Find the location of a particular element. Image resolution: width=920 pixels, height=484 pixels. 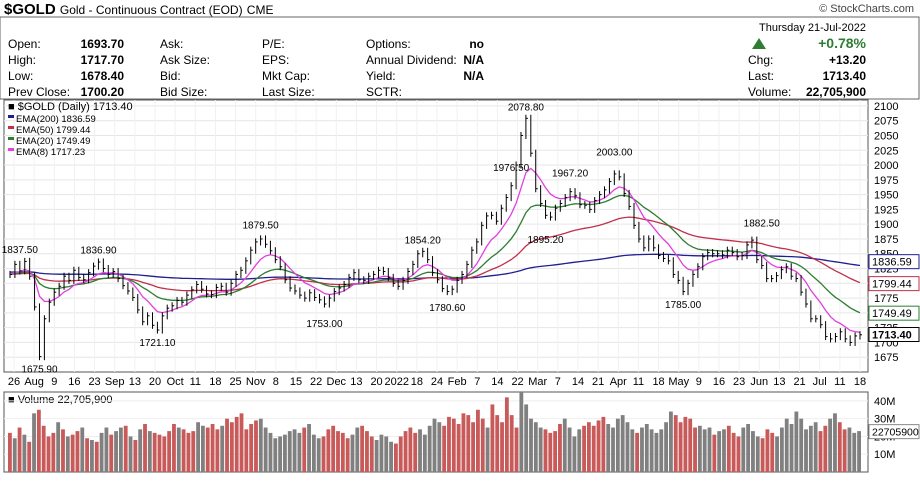

x-tick-label: Oct is located at coordinates (175, 382).